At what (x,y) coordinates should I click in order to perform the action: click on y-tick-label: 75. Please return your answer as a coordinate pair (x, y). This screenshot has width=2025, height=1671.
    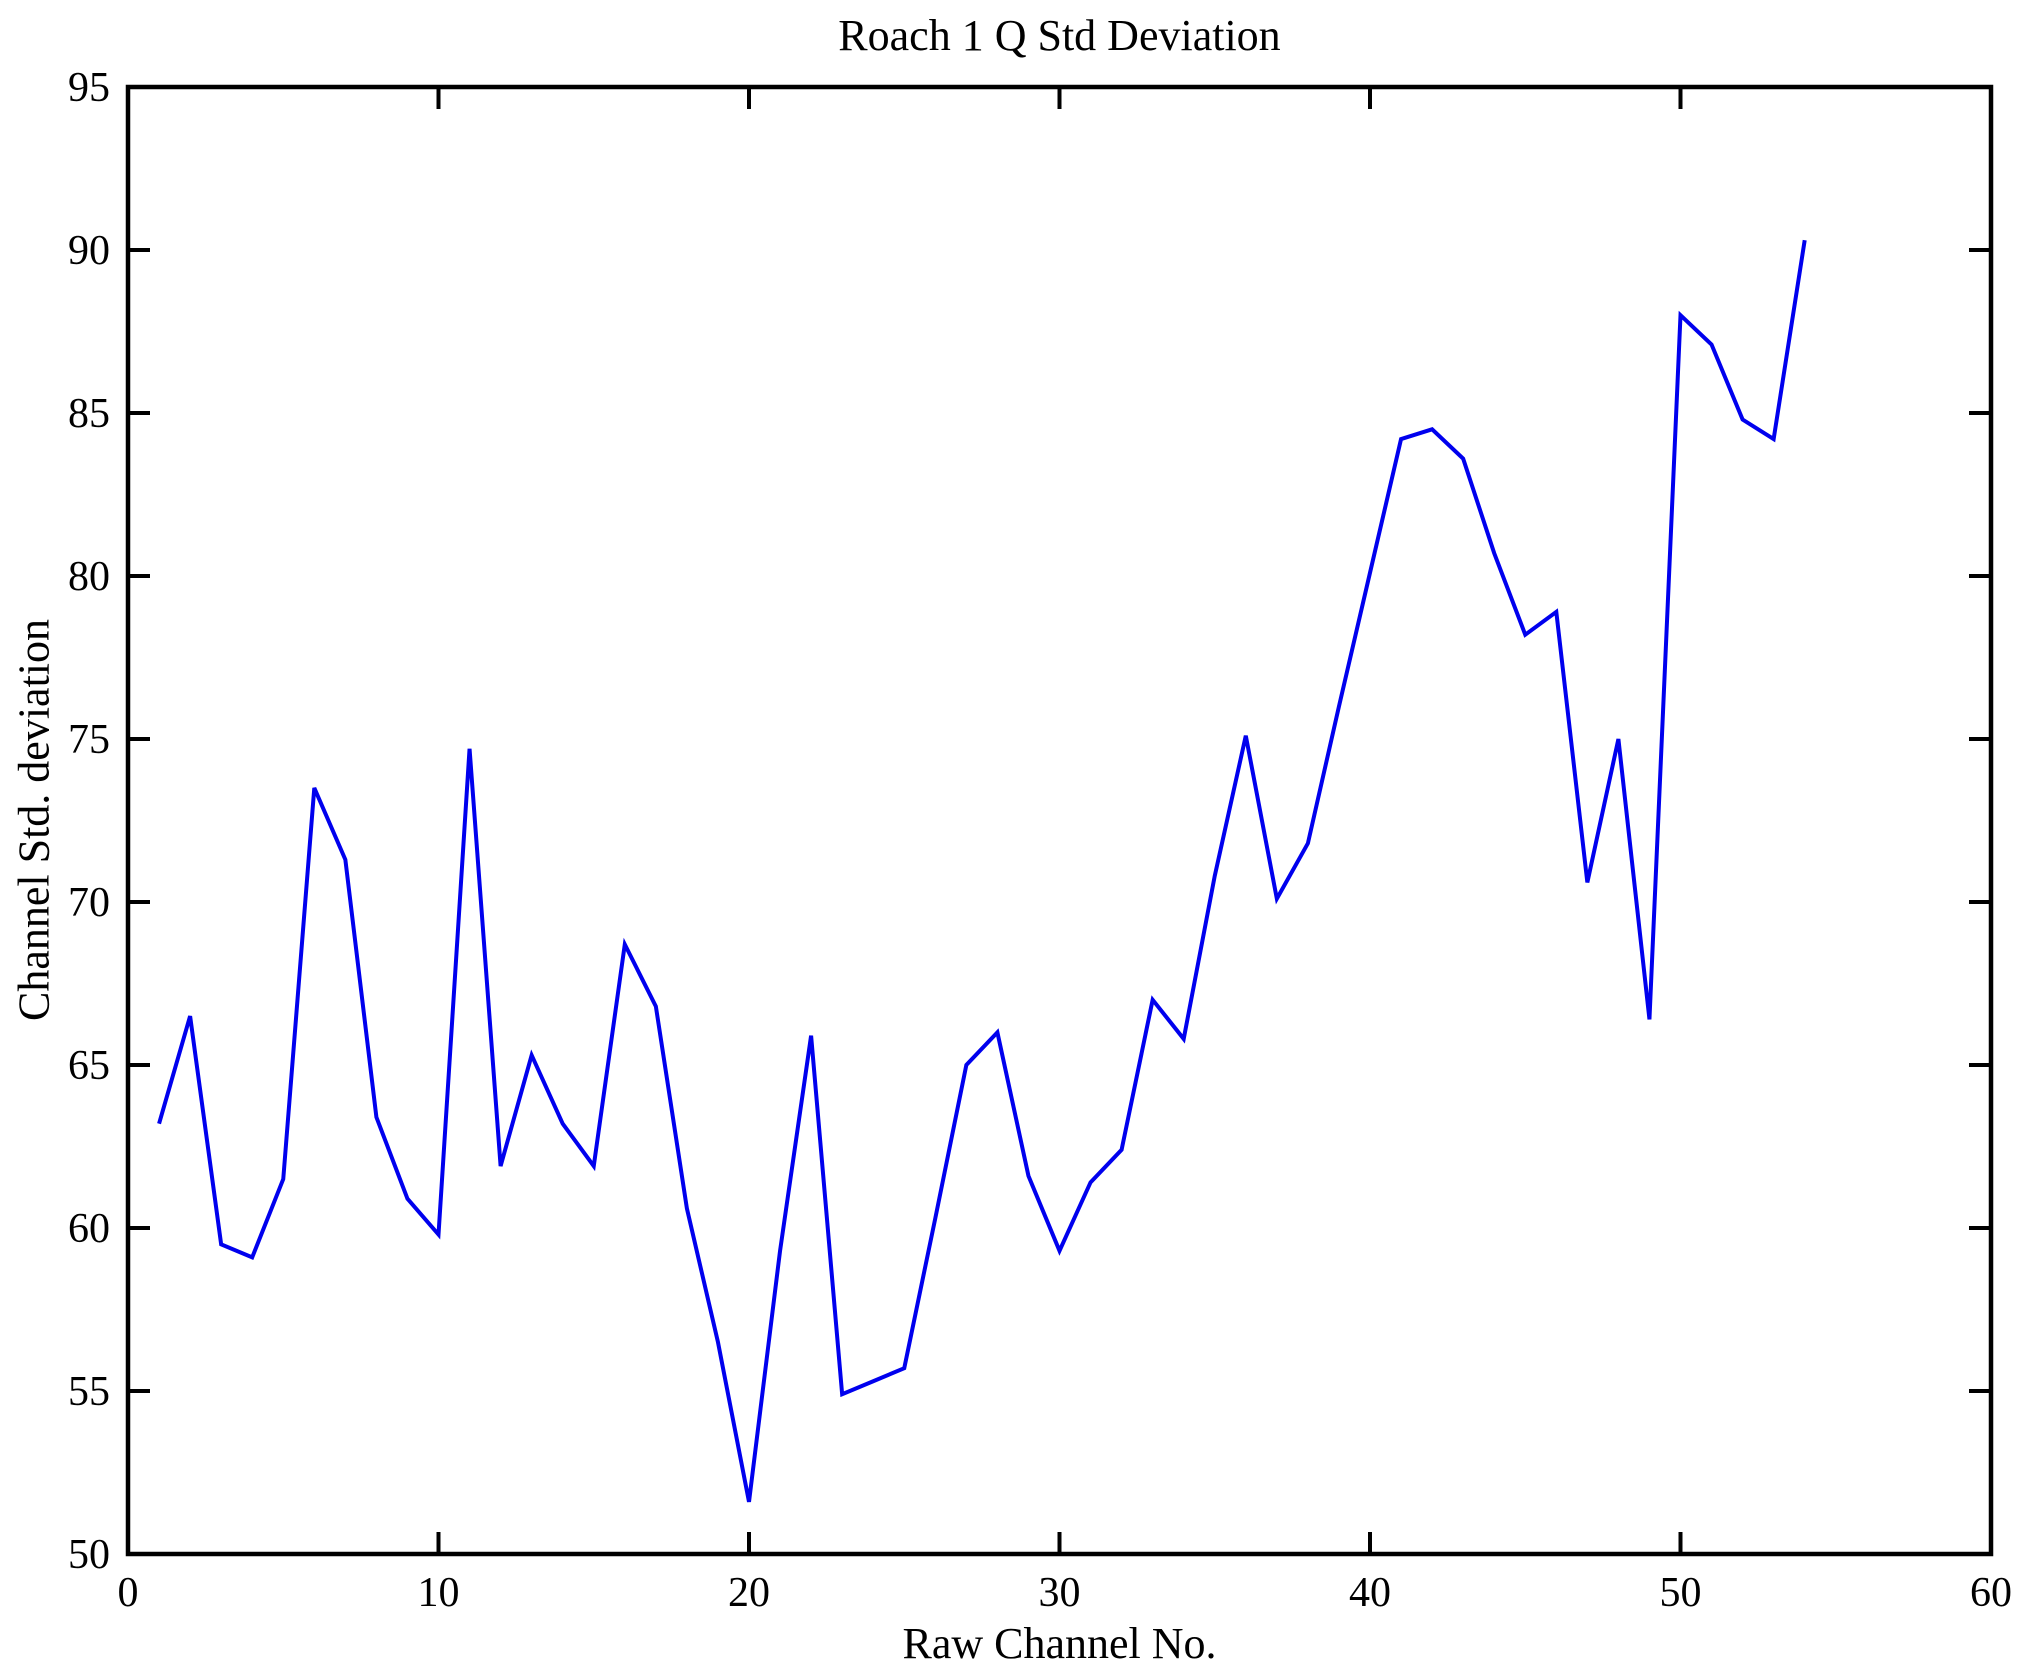
    Looking at the image, I should click on (89, 740).